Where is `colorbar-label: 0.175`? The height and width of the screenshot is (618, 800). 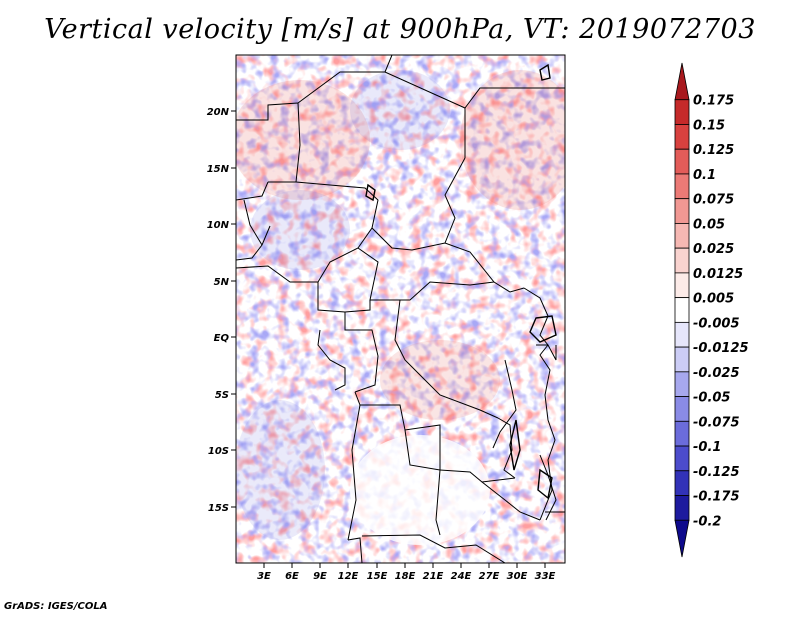 colorbar-label: 0.175 is located at coordinates (713, 101).